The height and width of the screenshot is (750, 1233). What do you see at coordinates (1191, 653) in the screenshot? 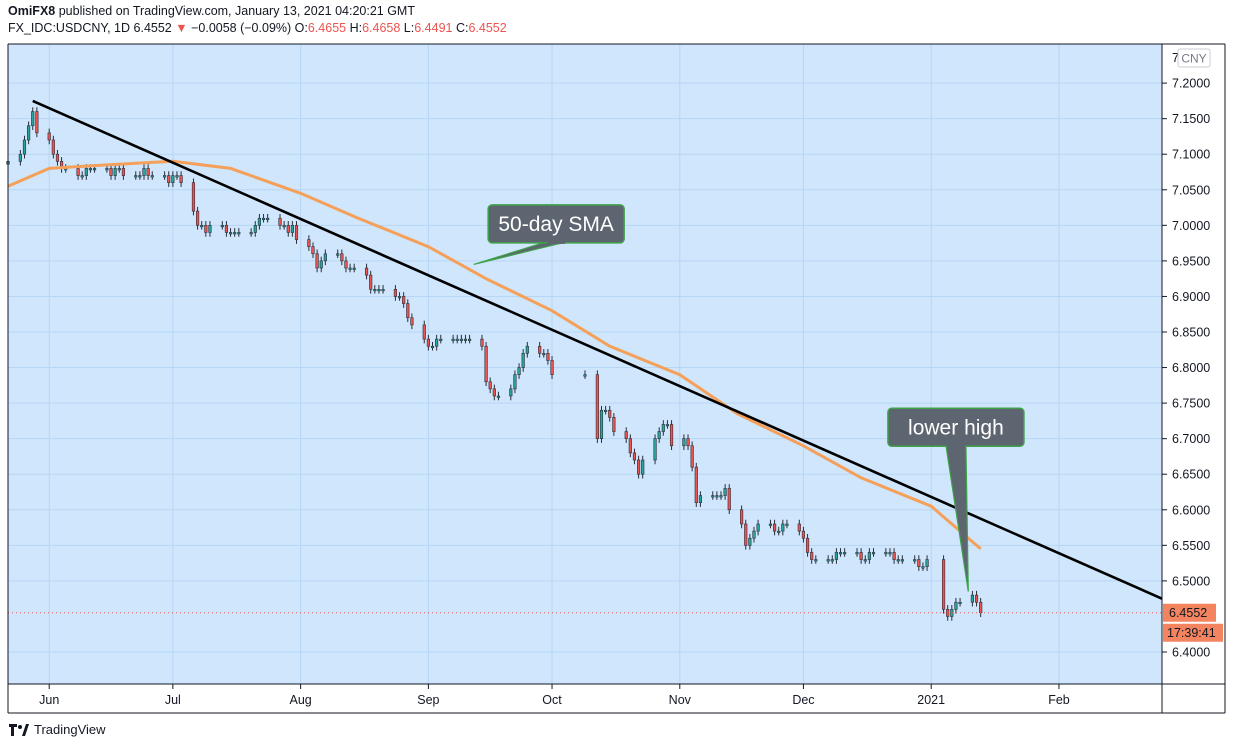
I see `price-tick-label: 6.4000` at bounding box center [1191, 653].